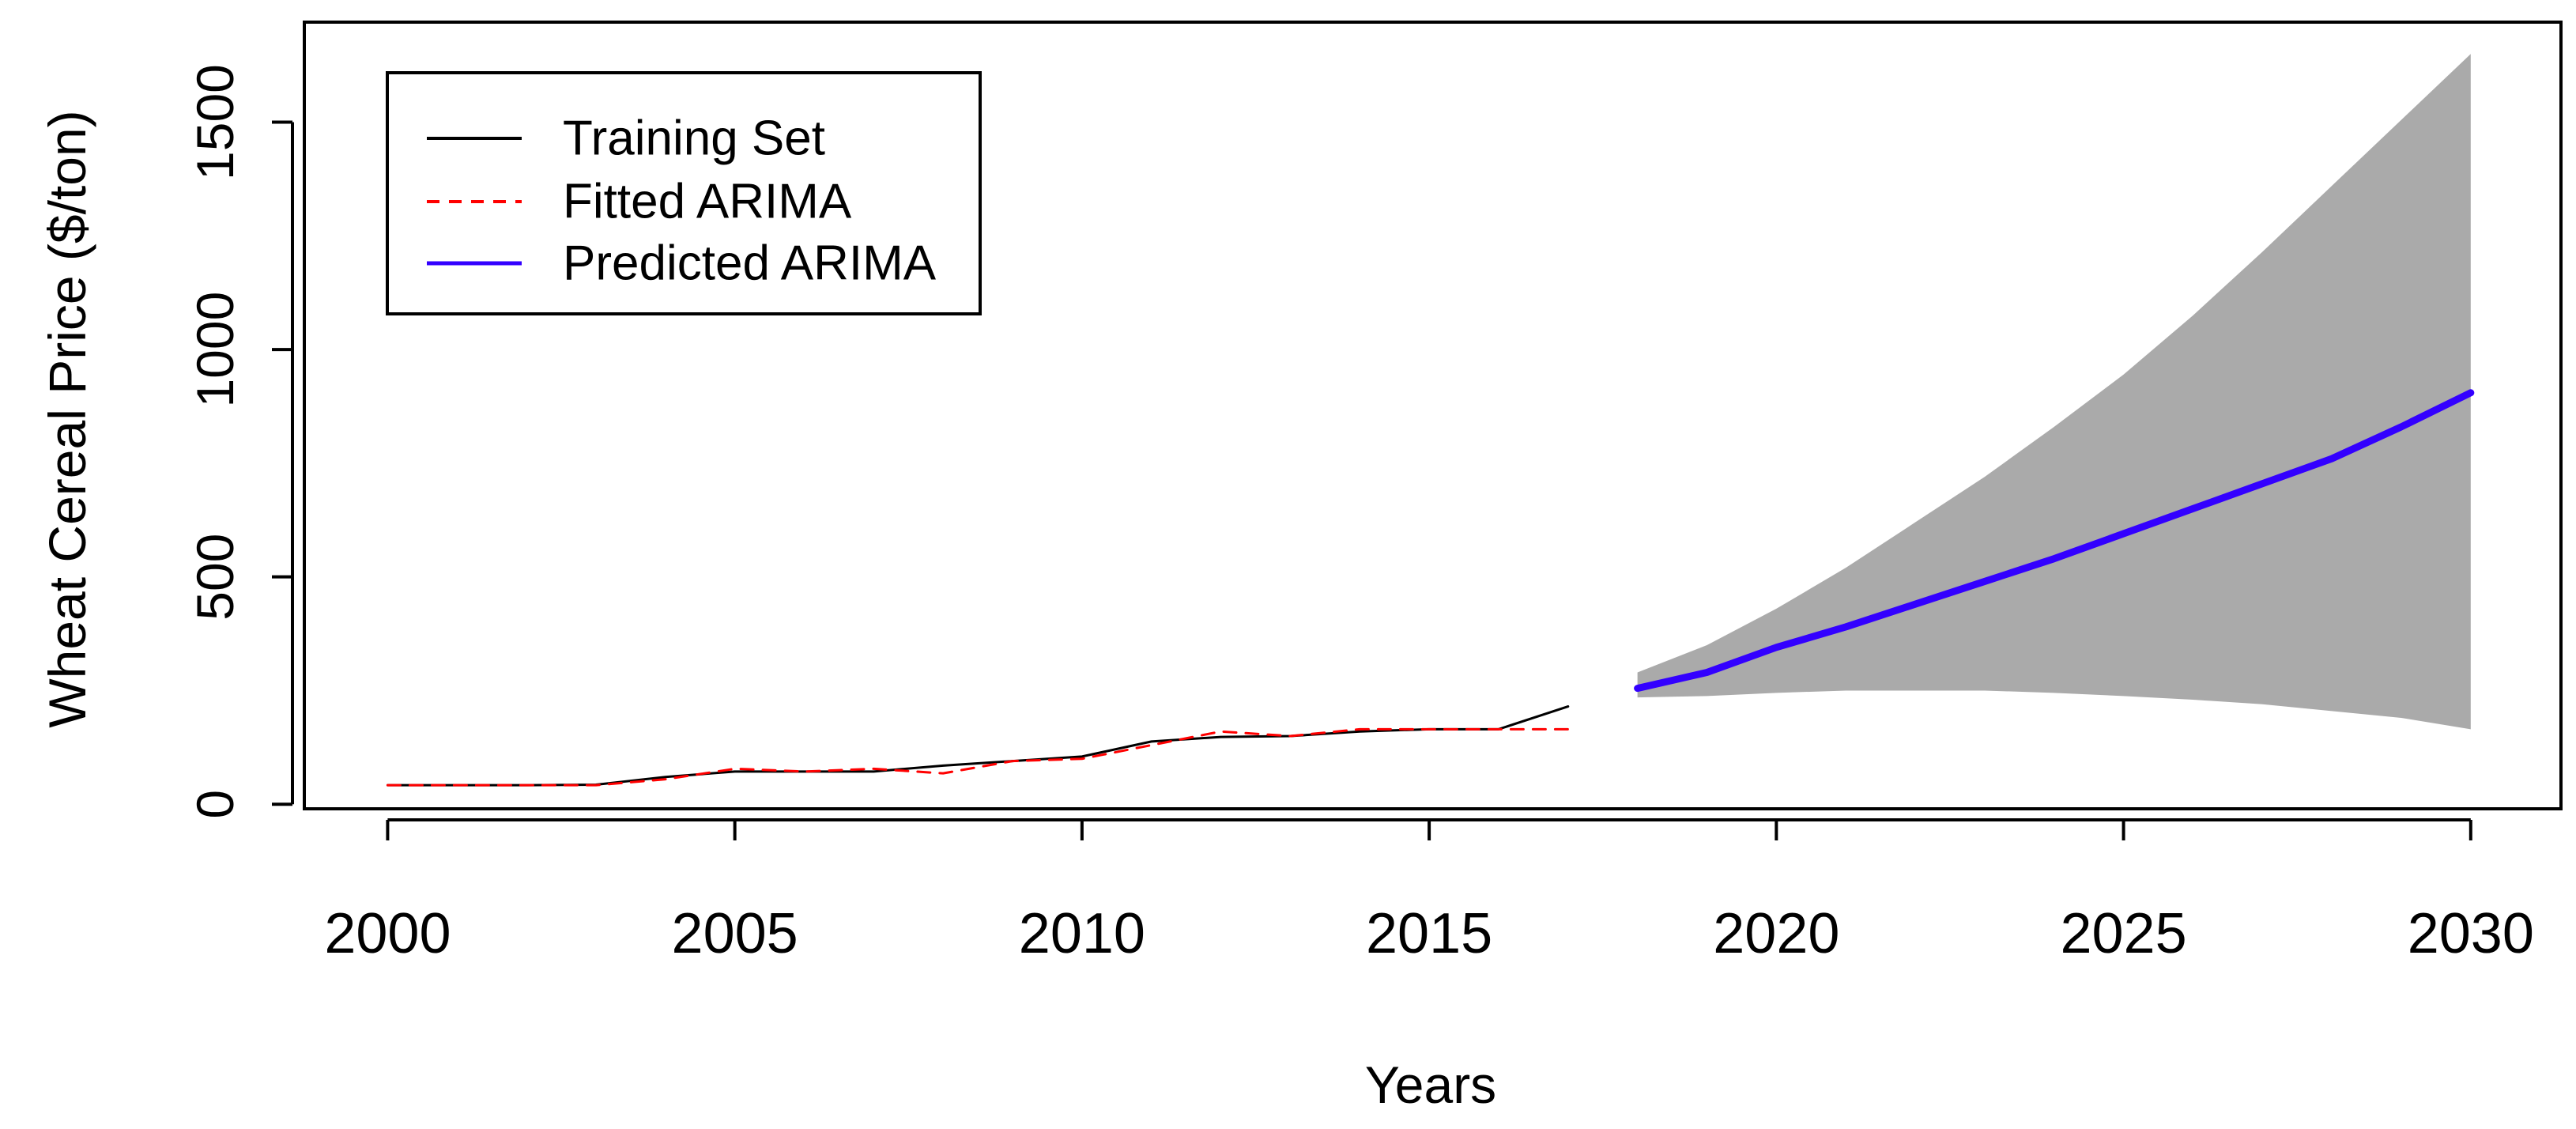 The width and height of the screenshot is (2576, 1129). I want to click on x-tick-label: 2030, so click(2471, 933).